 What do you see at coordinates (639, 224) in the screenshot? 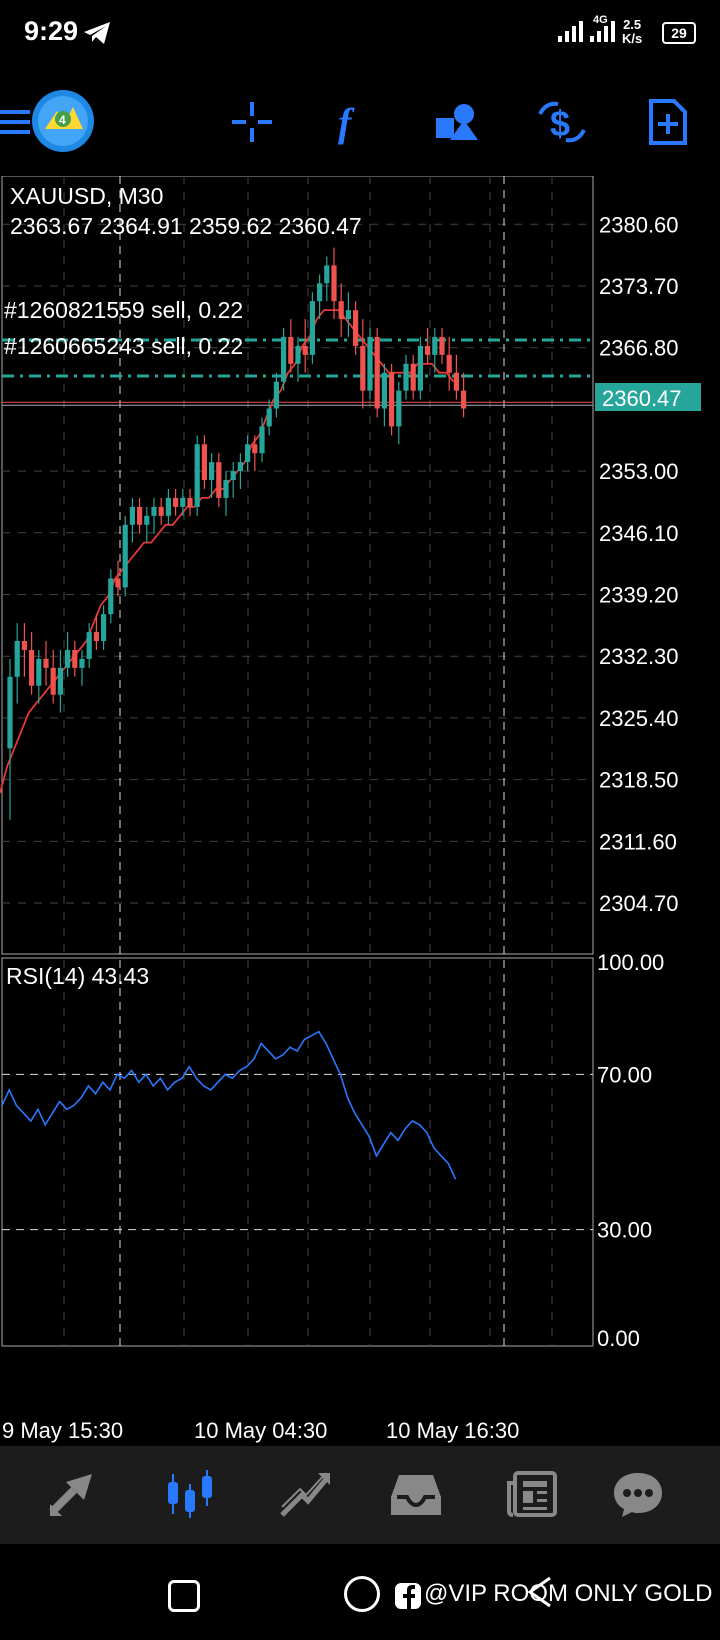
I see `price-axis-label: 2380.60` at bounding box center [639, 224].